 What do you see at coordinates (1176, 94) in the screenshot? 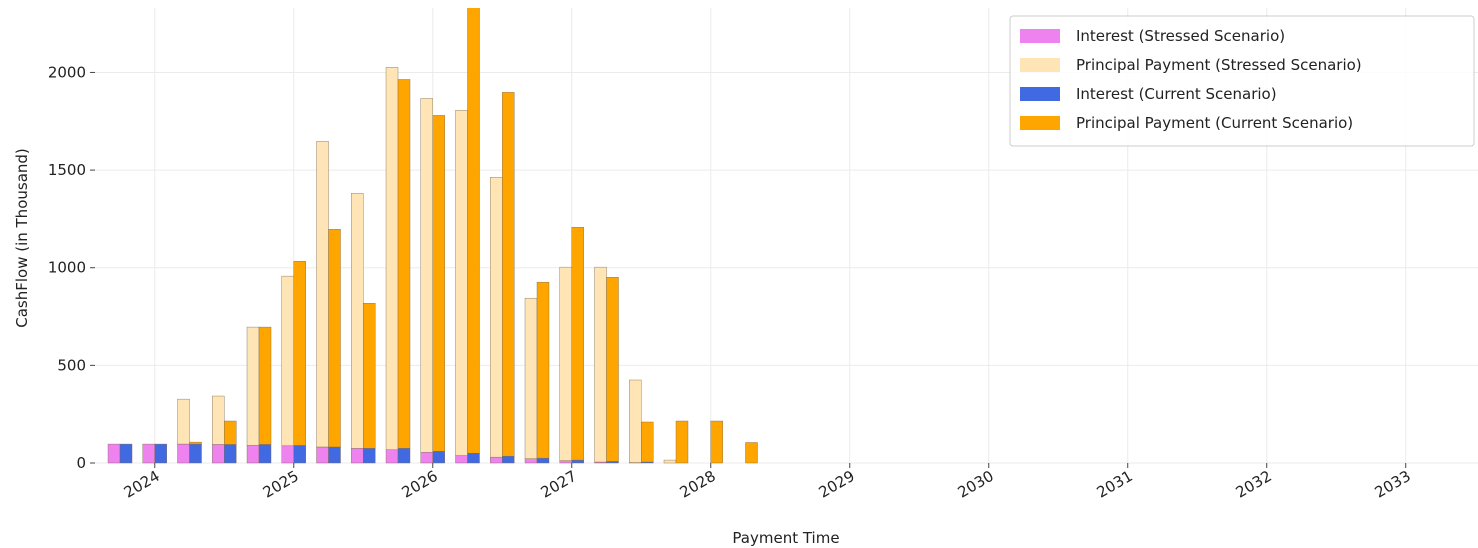
I see `legend-label: Interest (Current Scenario)` at bounding box center [1176, 94].